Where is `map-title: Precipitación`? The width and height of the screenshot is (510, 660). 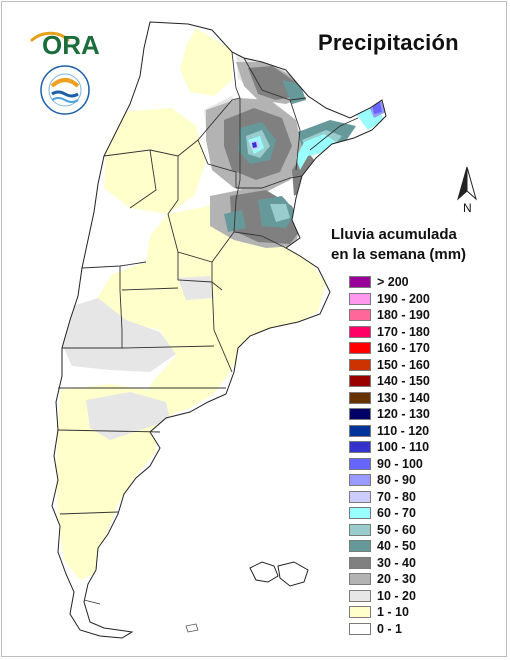 map-title: Precipitación is located at coordinates (388, 42).